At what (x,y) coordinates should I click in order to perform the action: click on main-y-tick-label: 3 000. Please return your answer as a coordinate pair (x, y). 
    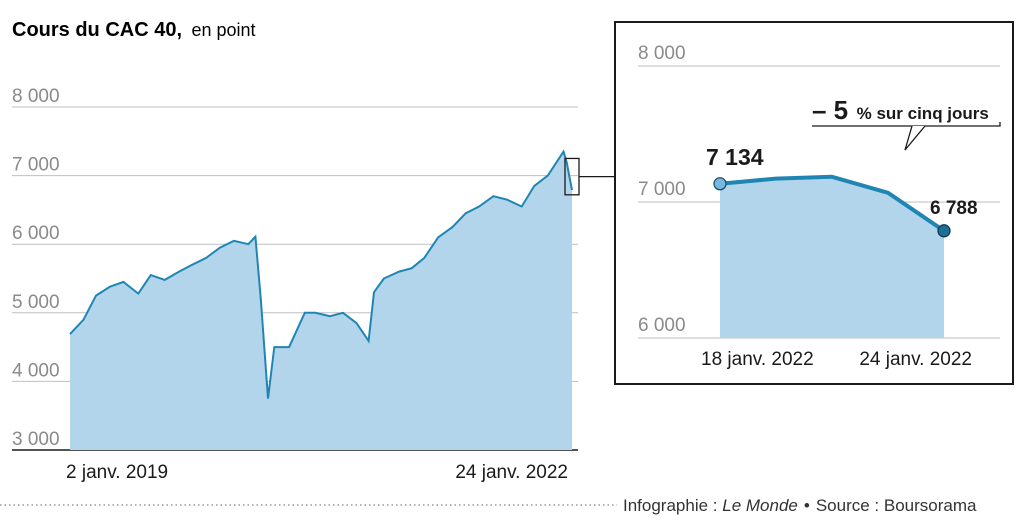
    Looking at the image, I should click on (36, 439).